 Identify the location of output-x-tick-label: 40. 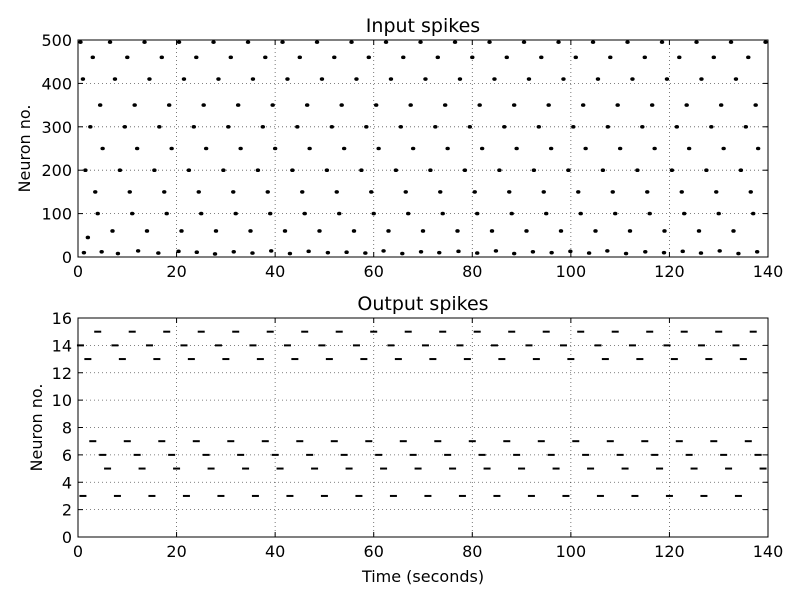
(275, 551).